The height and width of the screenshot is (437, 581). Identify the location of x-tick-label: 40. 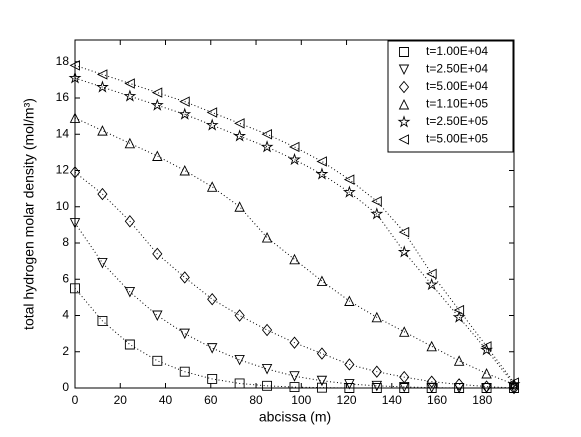
(166, 400).